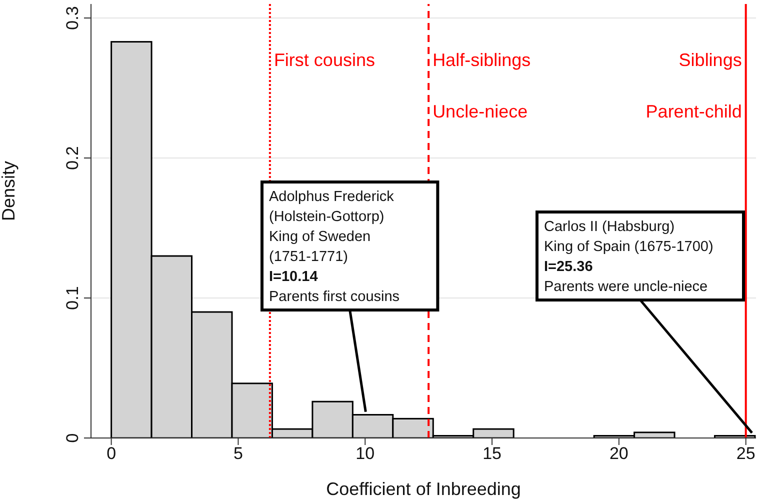 The width and height of the screenshot is (758, 503). What do you see at coordinates (423, 489) in the screenshot?
I see `x-axis-title: Coefficient of Inbreeding` at bounding box center [423, 489].